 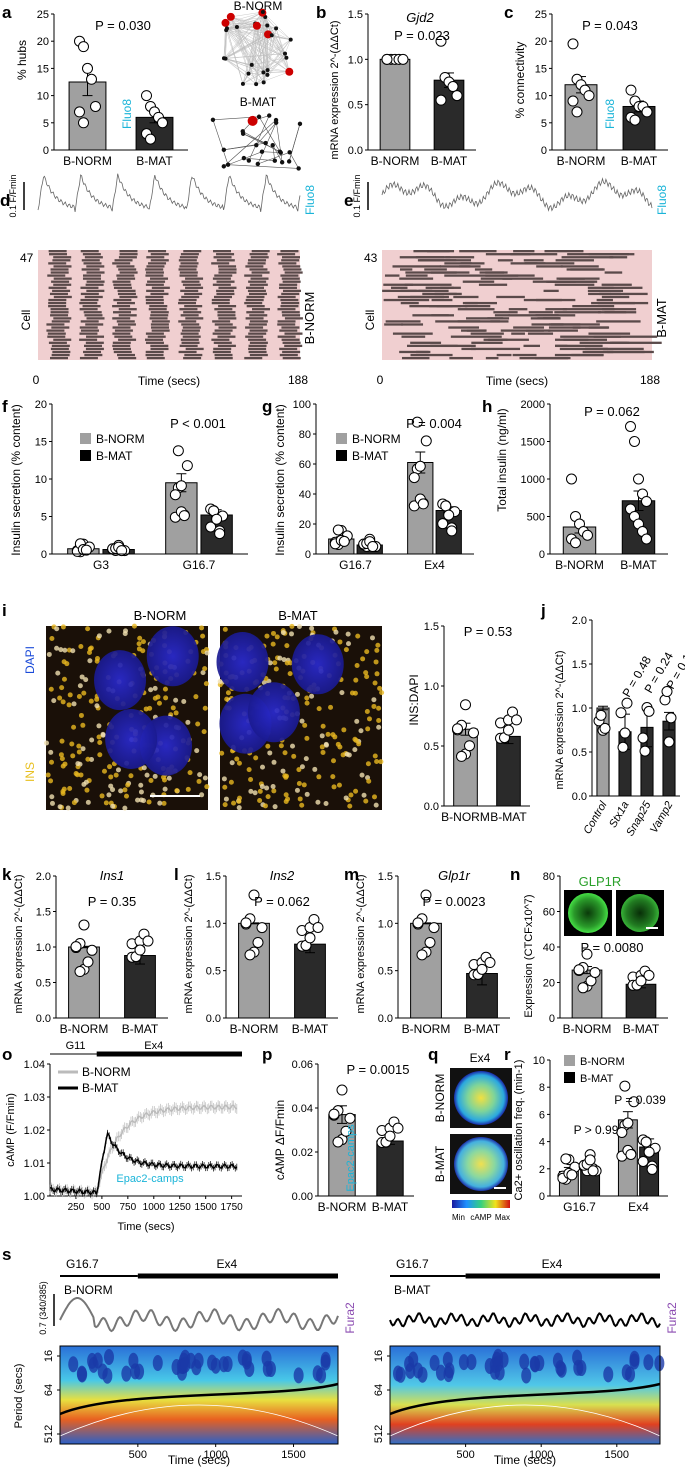 What do you see at coordinates (189, 943) in the screenshot?
I see `axis-label: mRNA expression 2^-(ΔΔCt)` at bounding box center [189, 943].